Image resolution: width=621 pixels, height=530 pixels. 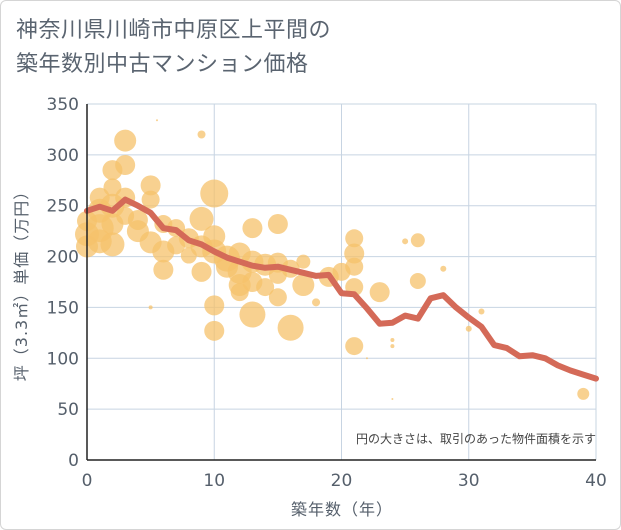 I want to click on chart-title: 神奈川県川崎市中原区上平間の 築年数別中古マンション価格, so click(x=174, y=47).